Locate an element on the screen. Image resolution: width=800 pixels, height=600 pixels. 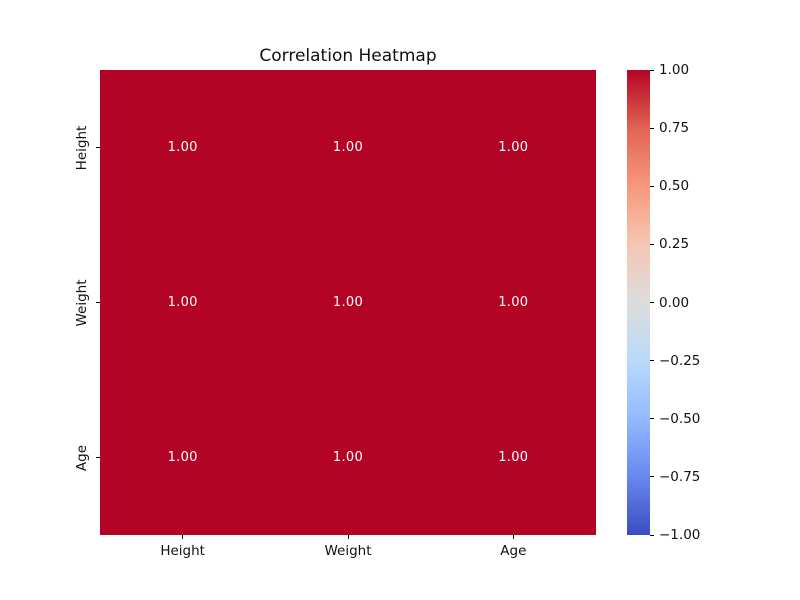
colorbar-tick-label: 0.75 is located at coordinates (674, 128).